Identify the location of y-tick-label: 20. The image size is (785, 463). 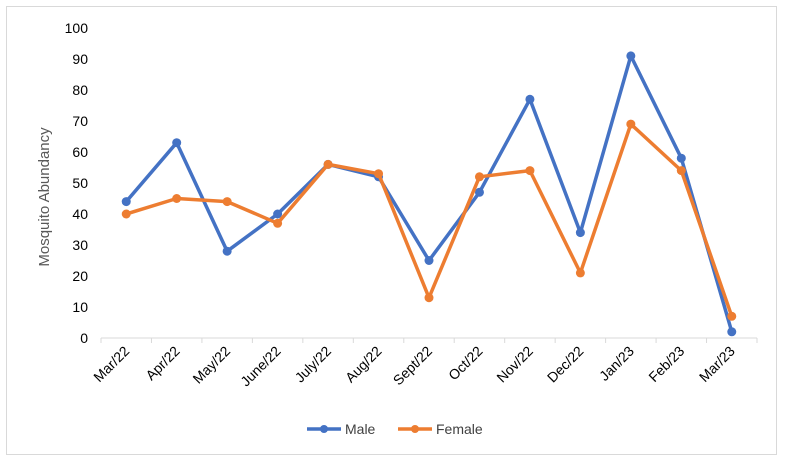
(80, 276).